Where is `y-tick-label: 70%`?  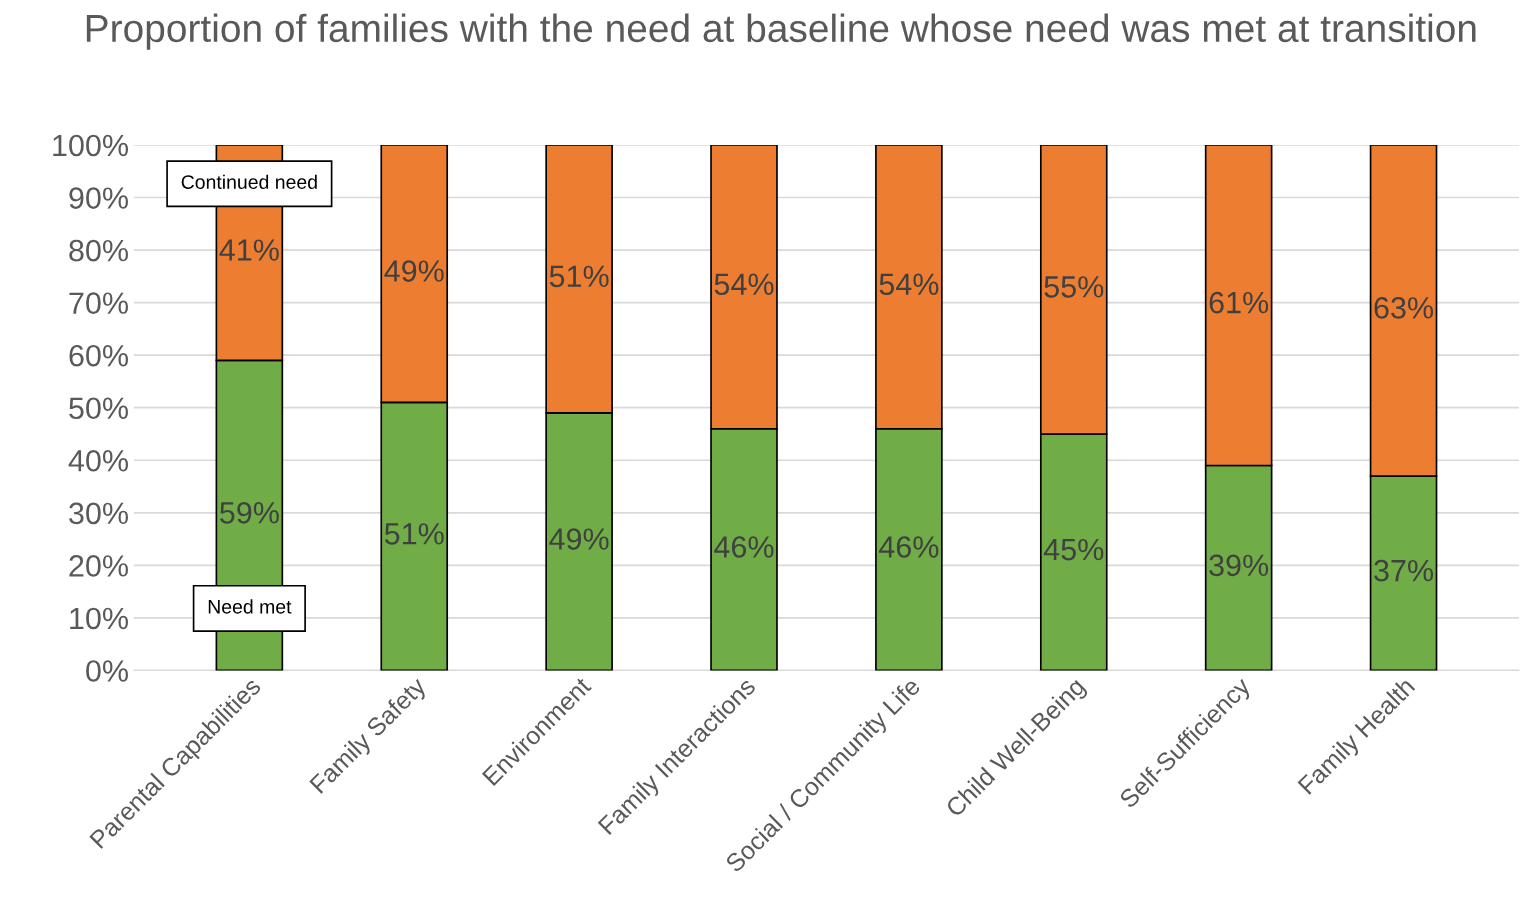
y-tick-label: 70% is located at coordinates (98, 303).